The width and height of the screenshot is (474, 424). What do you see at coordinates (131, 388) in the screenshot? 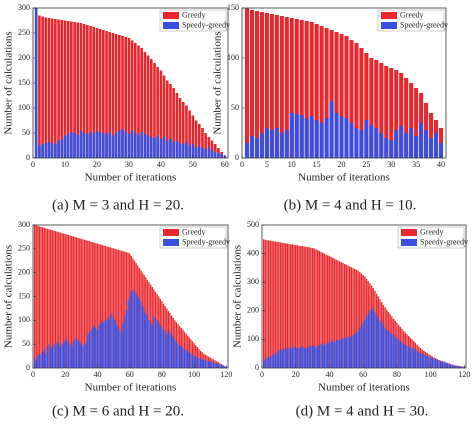
I see `x-axis-label: Number of iterations` at bounding box center [131, 388].